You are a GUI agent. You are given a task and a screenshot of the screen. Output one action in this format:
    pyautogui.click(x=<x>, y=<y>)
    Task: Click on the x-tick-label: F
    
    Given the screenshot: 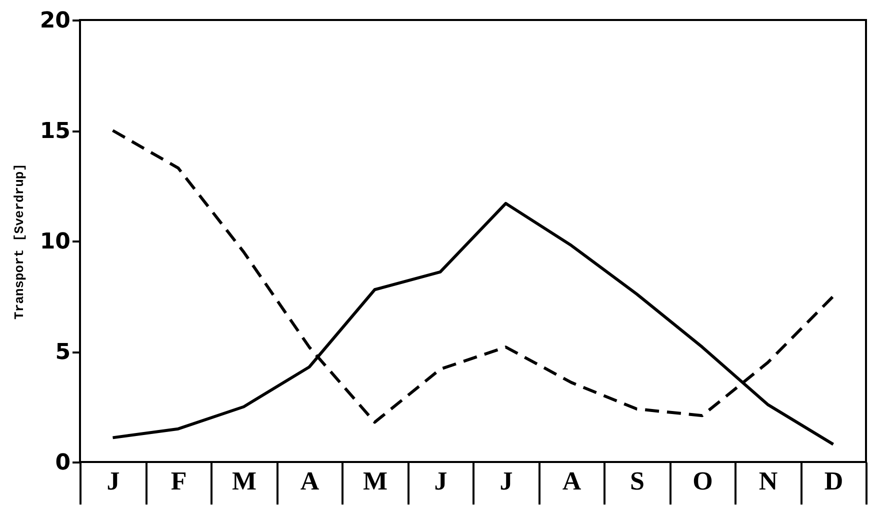 What is the action you would take?
    pyautogui.click(x=178, y=481)
    